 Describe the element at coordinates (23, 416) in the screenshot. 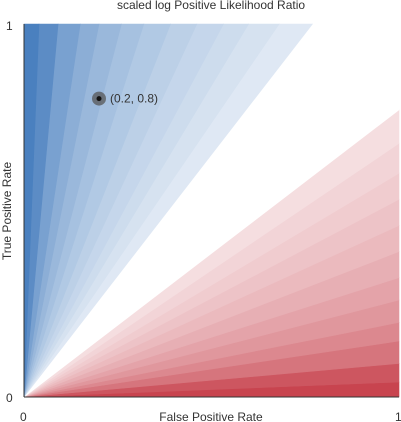

I see `x-tick-left: 0` at that location.